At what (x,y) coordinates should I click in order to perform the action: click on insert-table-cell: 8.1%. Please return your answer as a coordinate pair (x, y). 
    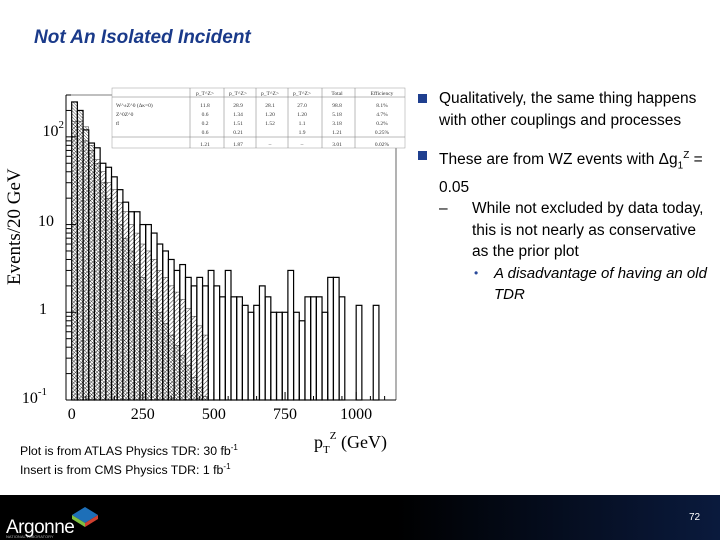
    Looking at the image, I should click on (382, 106).